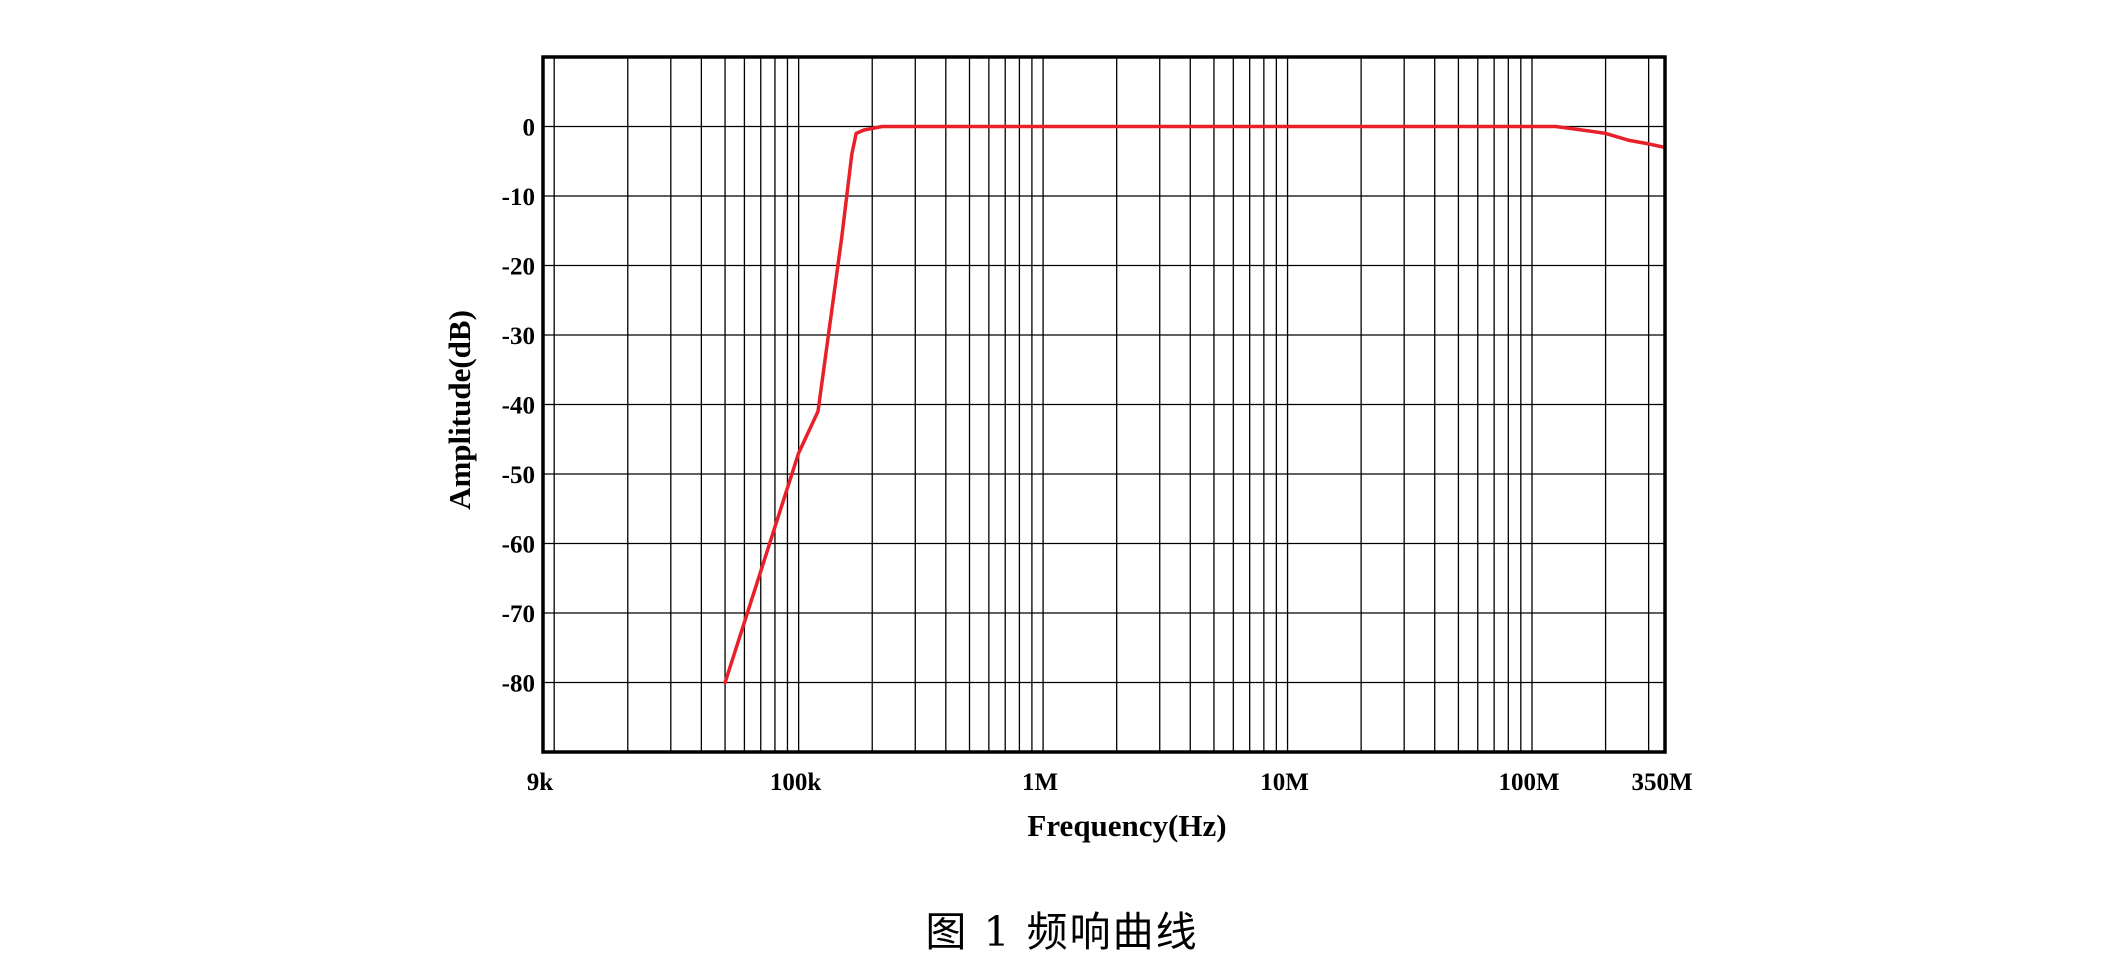  I want to click on y-tick-label: -80, so click(518, 684).